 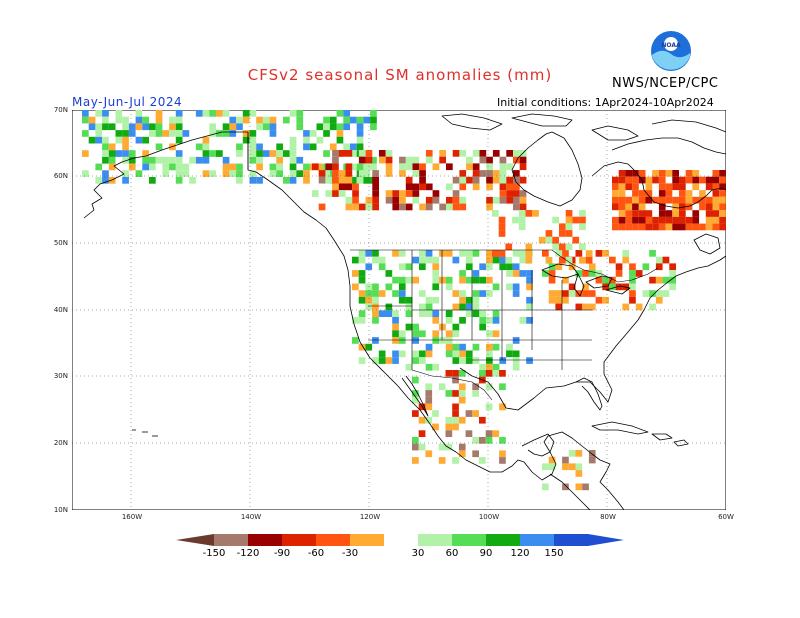 What do you see at coordinates (60, 110) in the screenshot?
I see `lat-label: 70N` at bounding box center [60, 110].